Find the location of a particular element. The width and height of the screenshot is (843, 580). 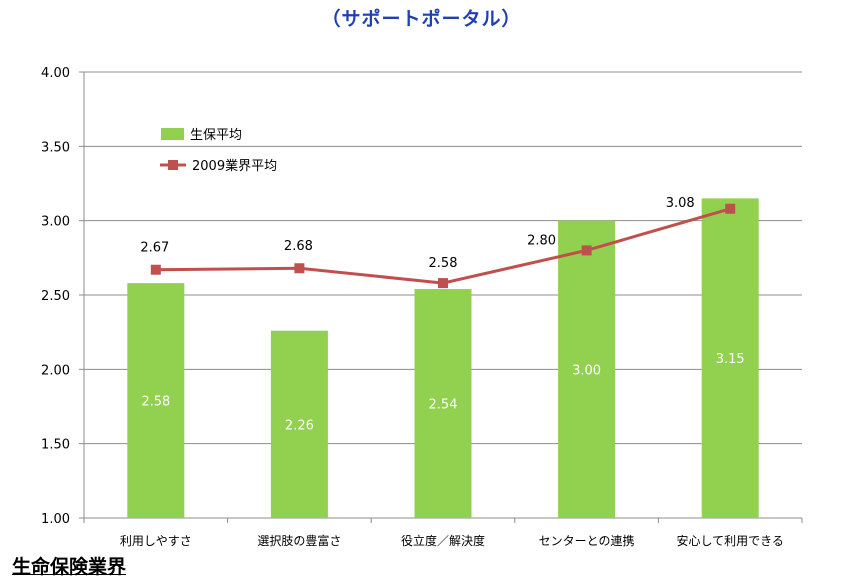

bar-value-label: 3.15 is located at coordinates (730, 359).